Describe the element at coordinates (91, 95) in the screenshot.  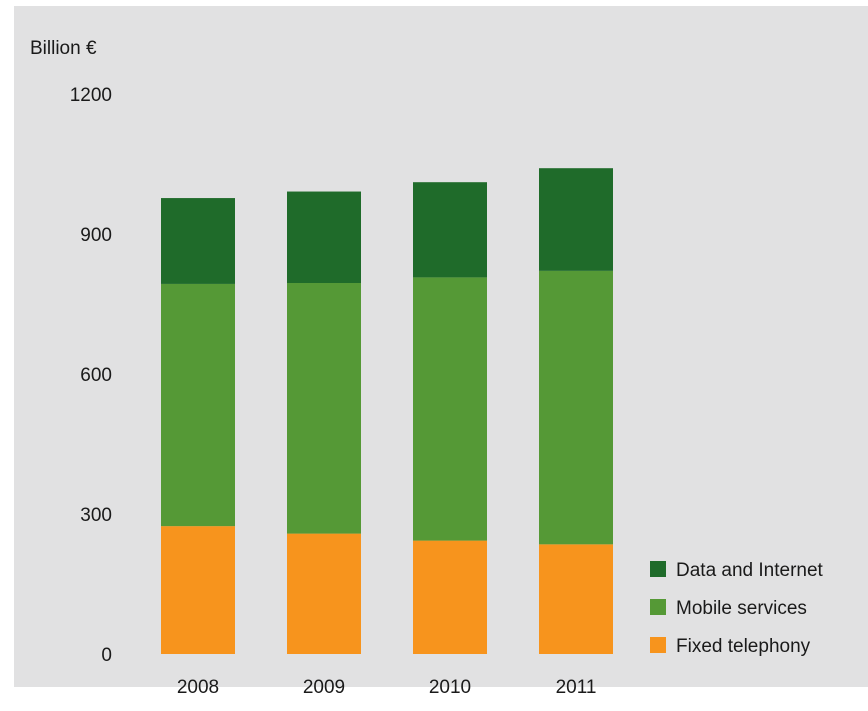
I see `y-tick-label: 1200` at that location.